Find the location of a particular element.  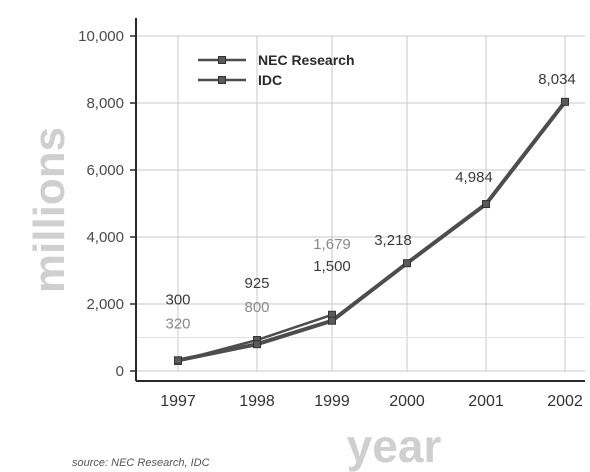

x-axis-title: year is located at coordinates (394, 446).